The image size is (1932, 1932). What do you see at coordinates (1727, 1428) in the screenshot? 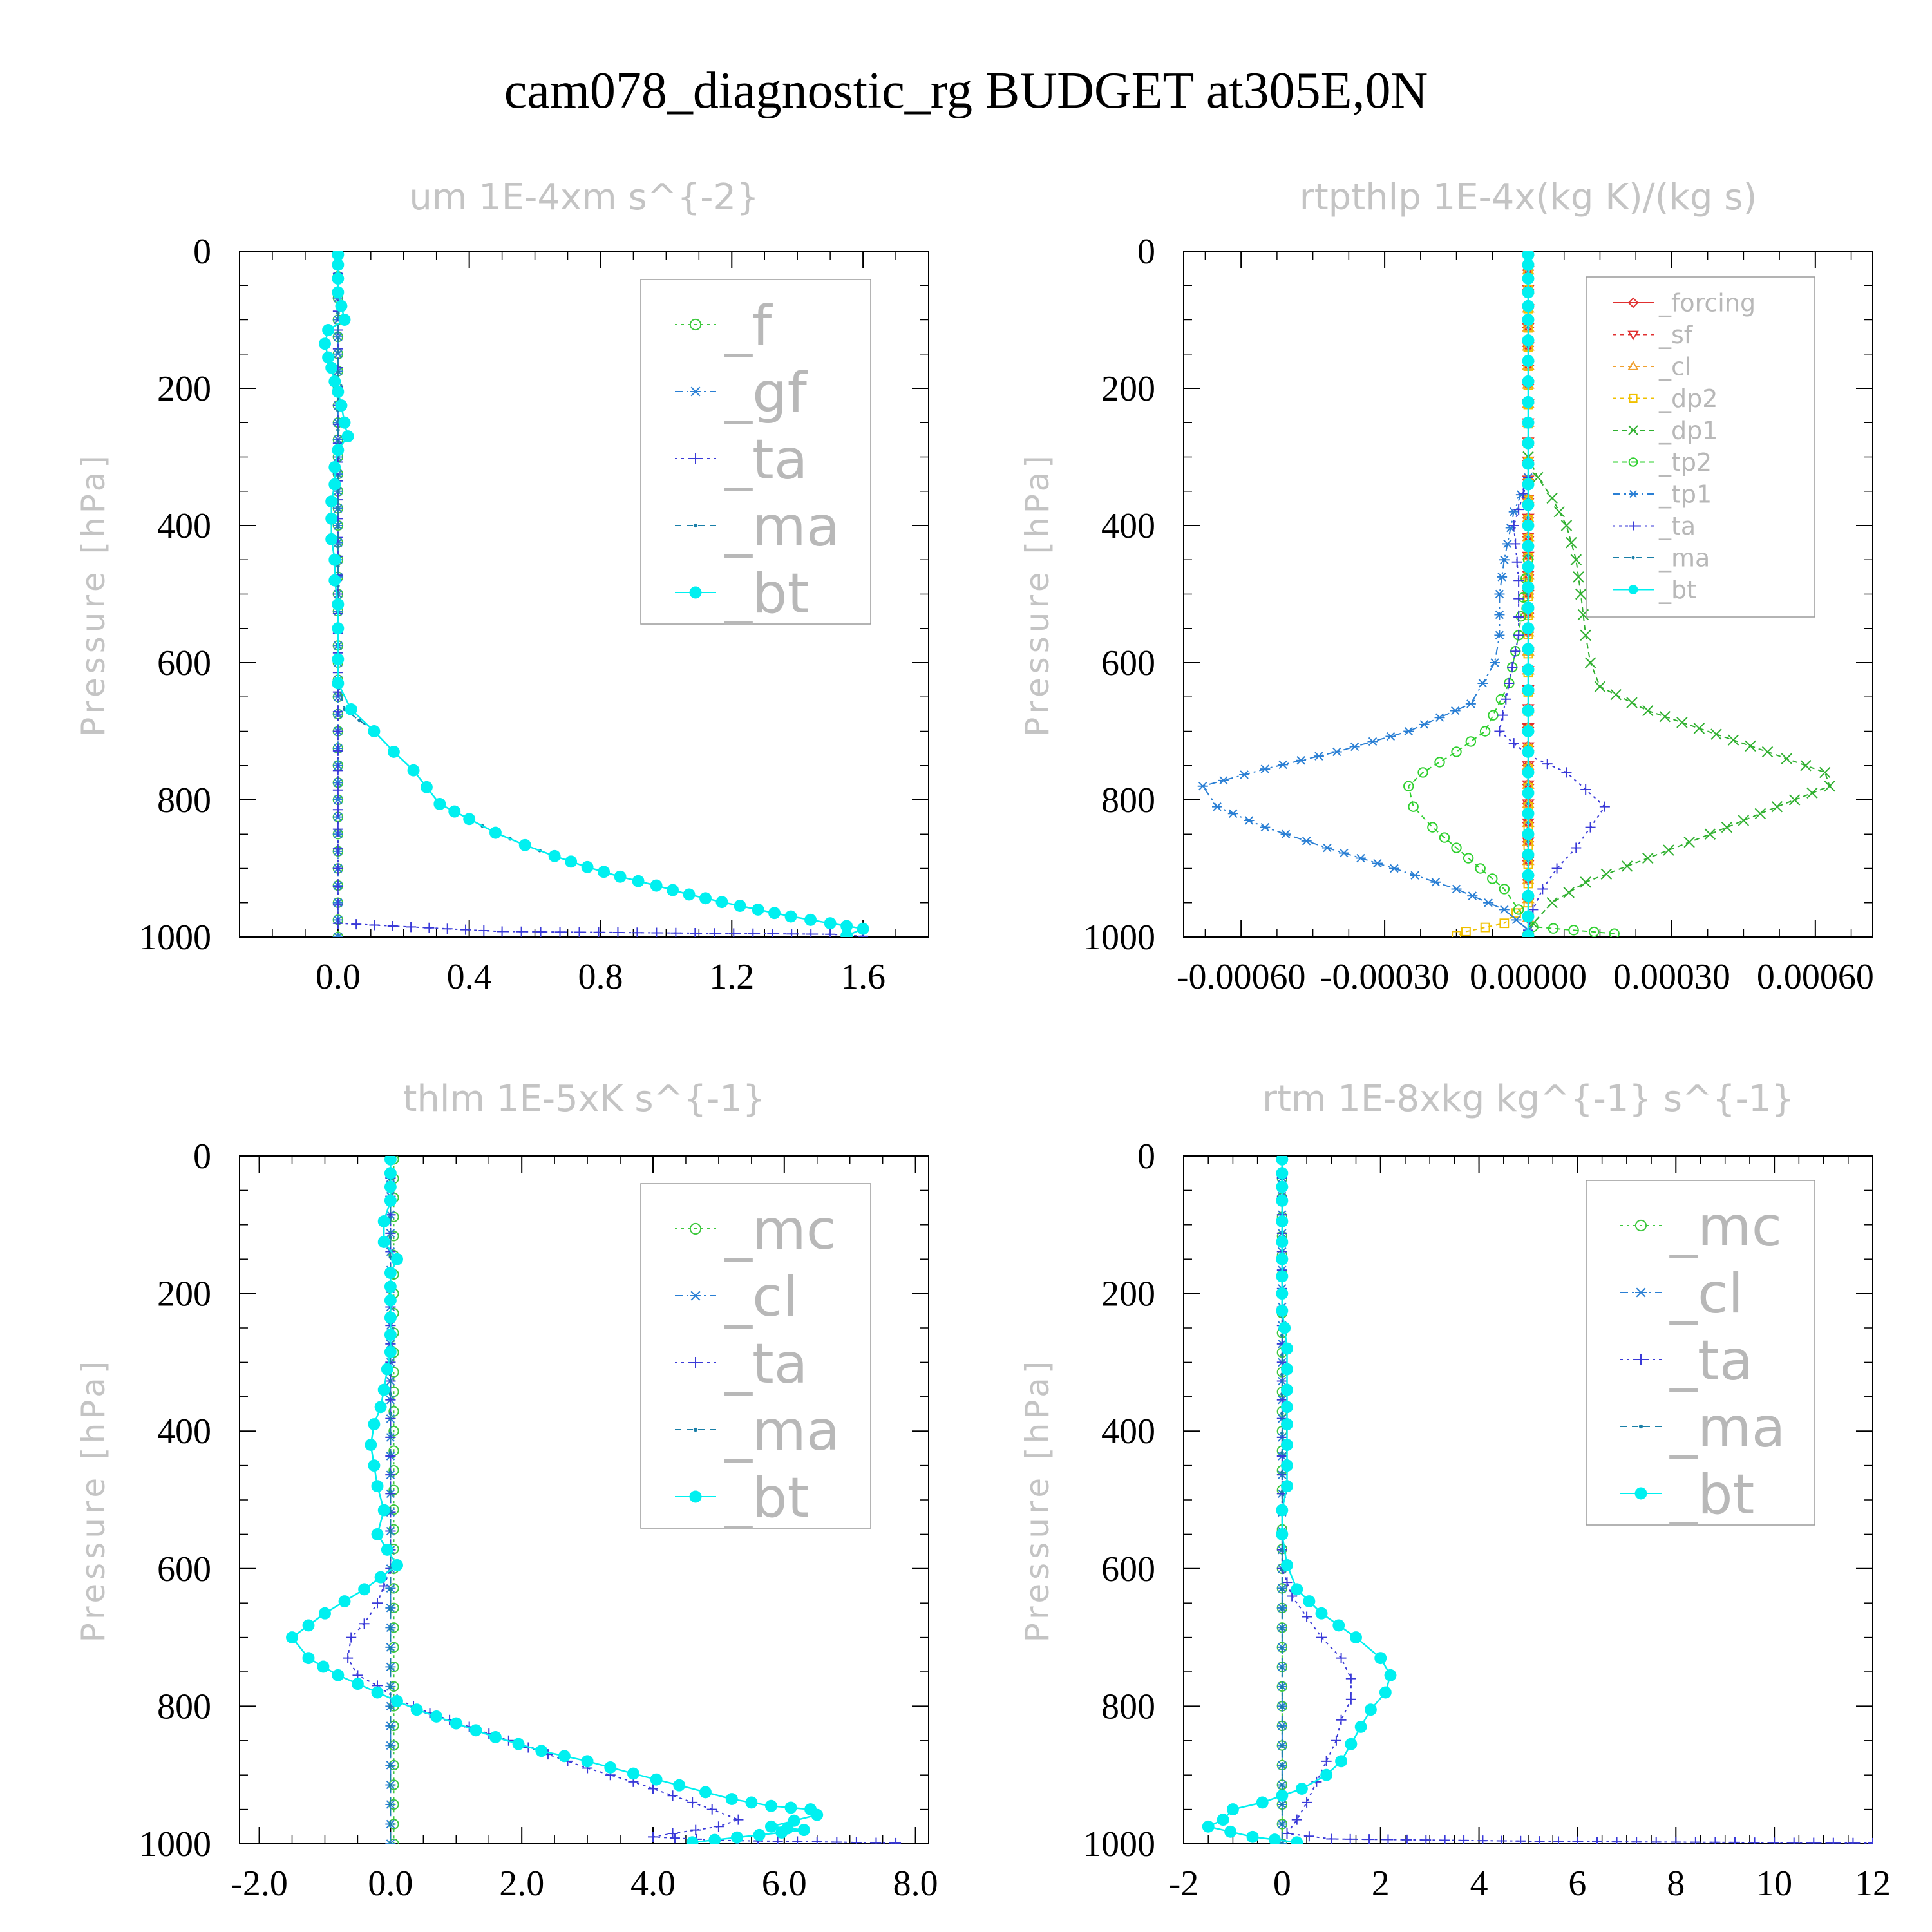
I see `legend-label: _ma` at bounding box center [1727, 1428].